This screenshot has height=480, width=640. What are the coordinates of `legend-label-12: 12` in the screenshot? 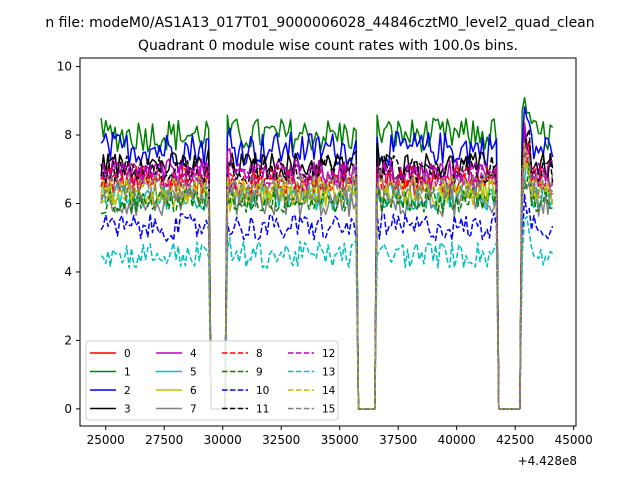 It's located at (328, 354).